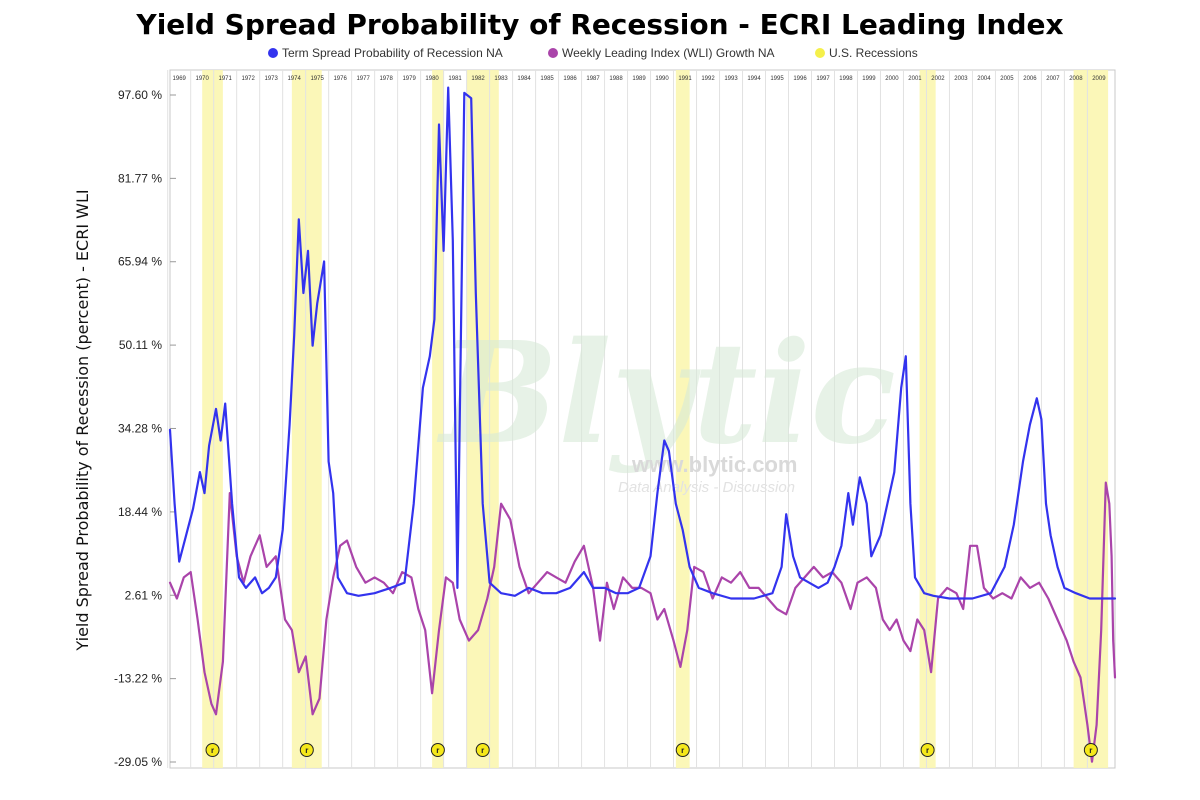 This screenshot has width=1200, height=800. I want to click on year-tick-1988: 1988, so click(616, 79).